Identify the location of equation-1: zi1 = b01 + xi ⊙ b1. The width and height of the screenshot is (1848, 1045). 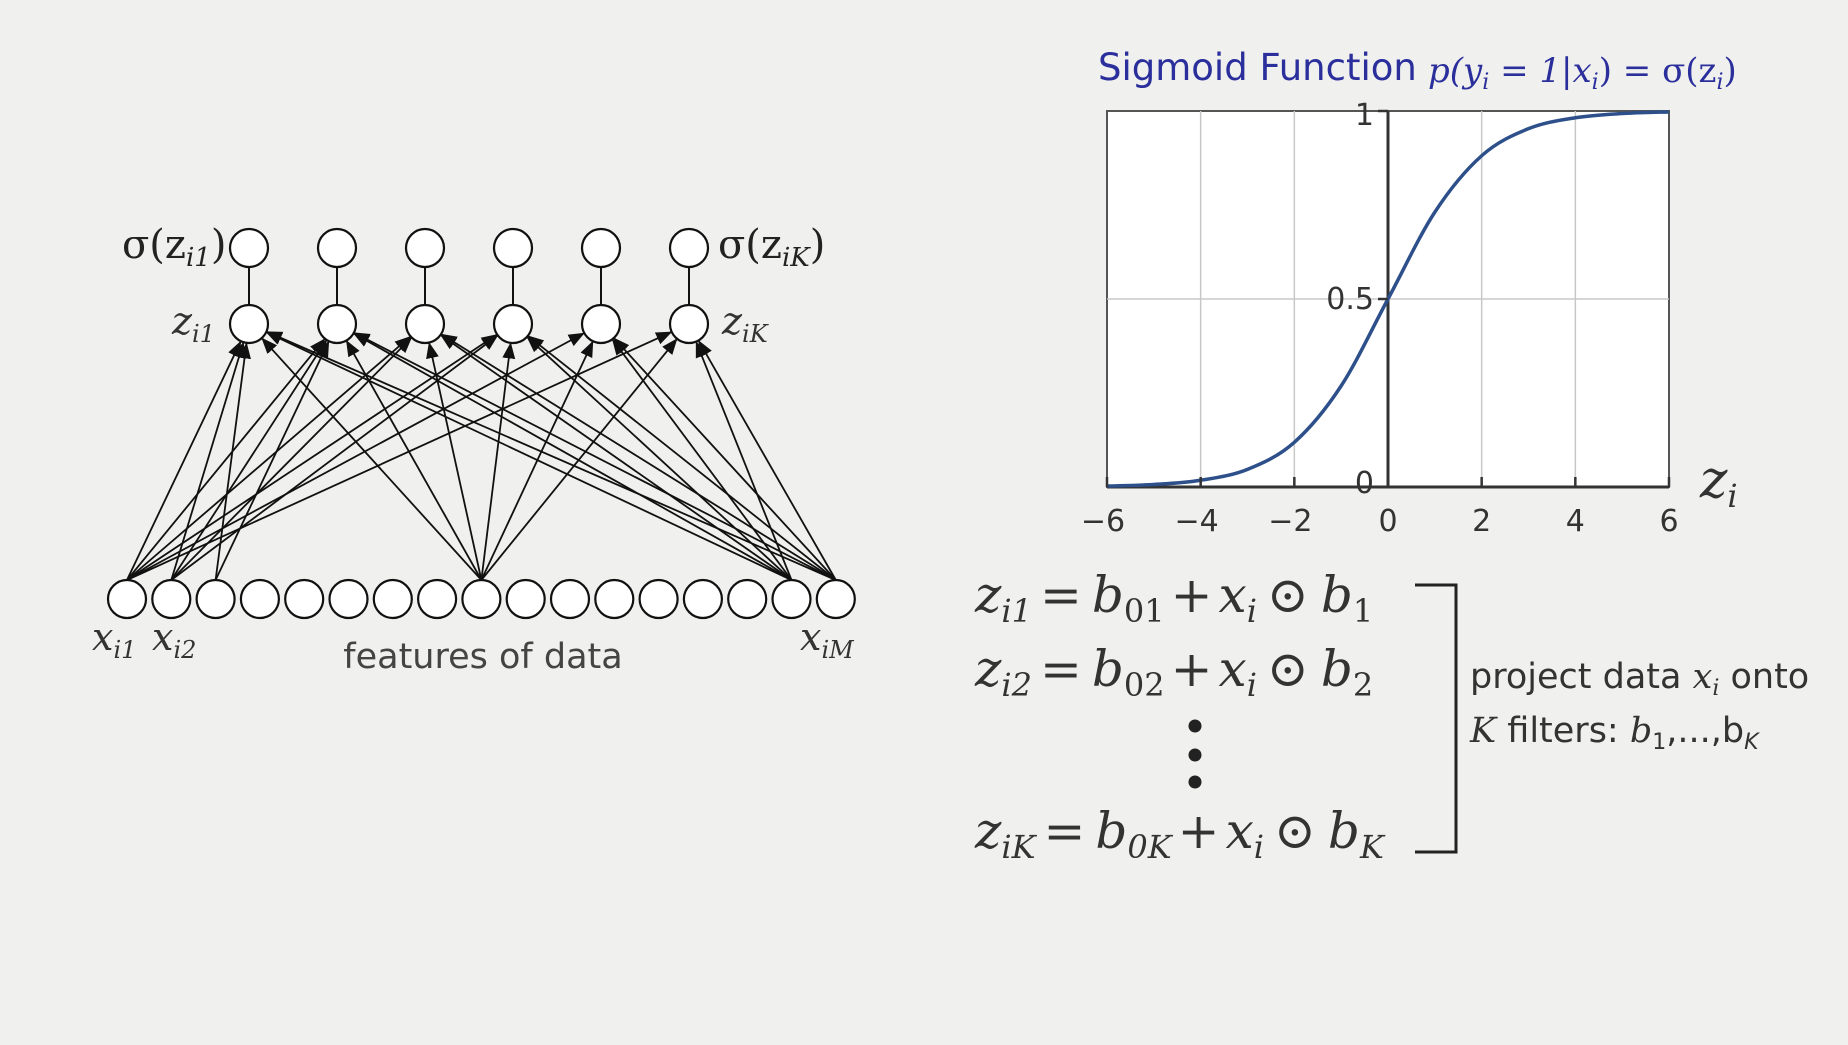
(1173, 598).